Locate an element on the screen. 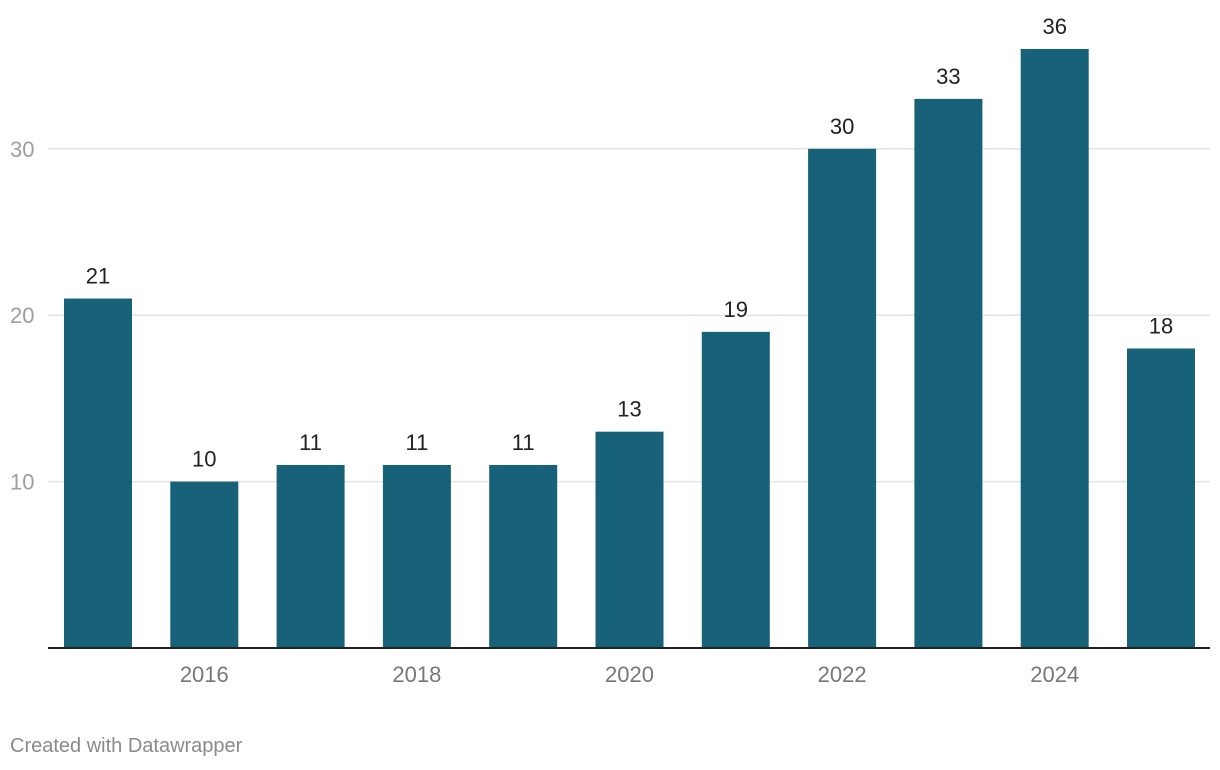 The height and width of the screenshot is (770, 1220). footer-credit: Created with Datawrapper is located at coordinates (126, 746).